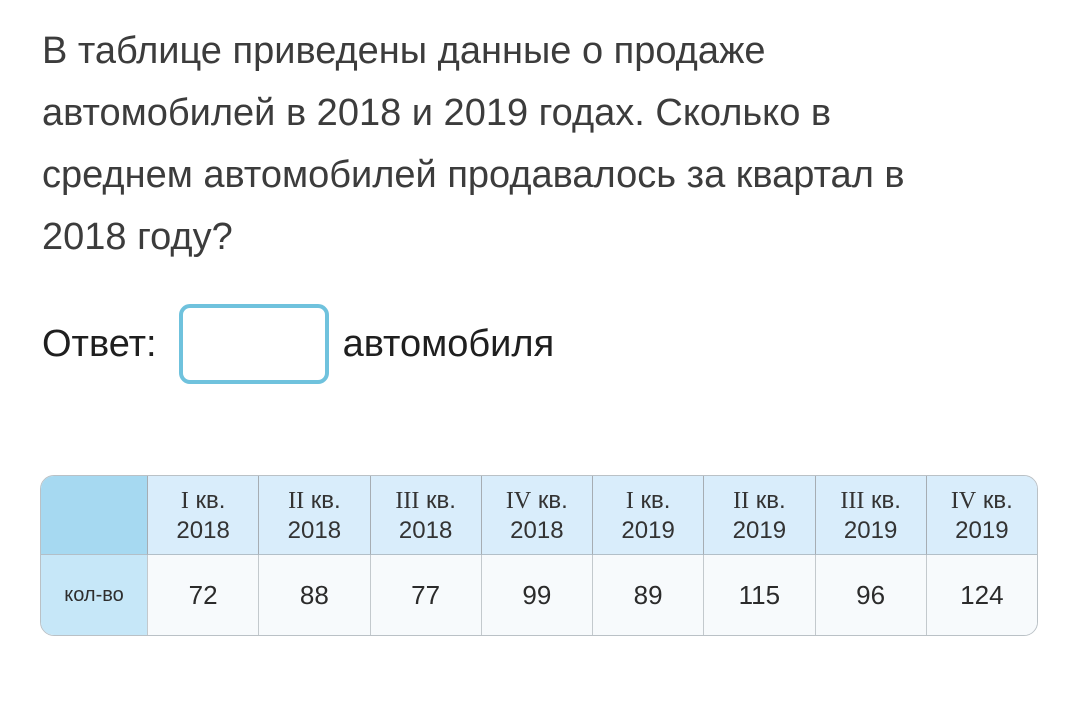 This screenshot has width=1080, height=717. I want to click on col-header-q2-2019: II кв. 2019, so click(759, 515).